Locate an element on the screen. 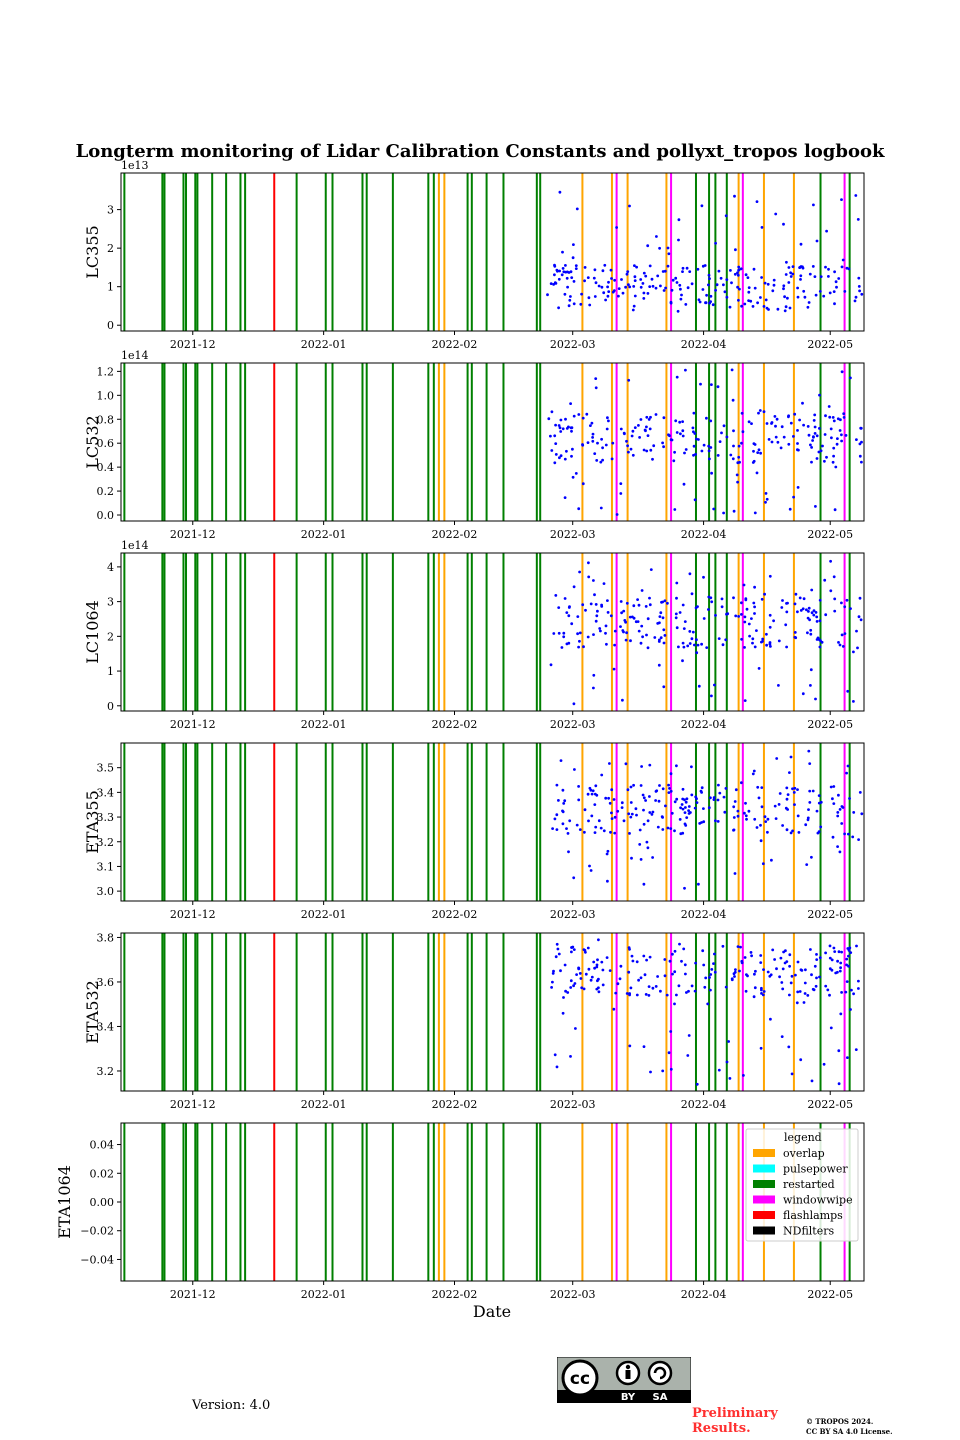 The height and width of the screenshot is (1440, 960). legend-swatch-pulsepower is located at coordinates (764, 1168).